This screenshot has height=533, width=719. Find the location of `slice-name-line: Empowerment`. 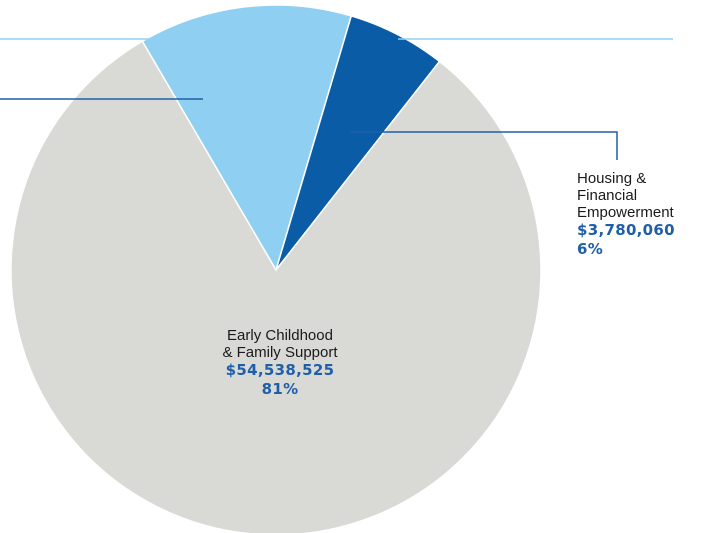

slice-name-line: Empowerment is located at coordinates (647, 212).